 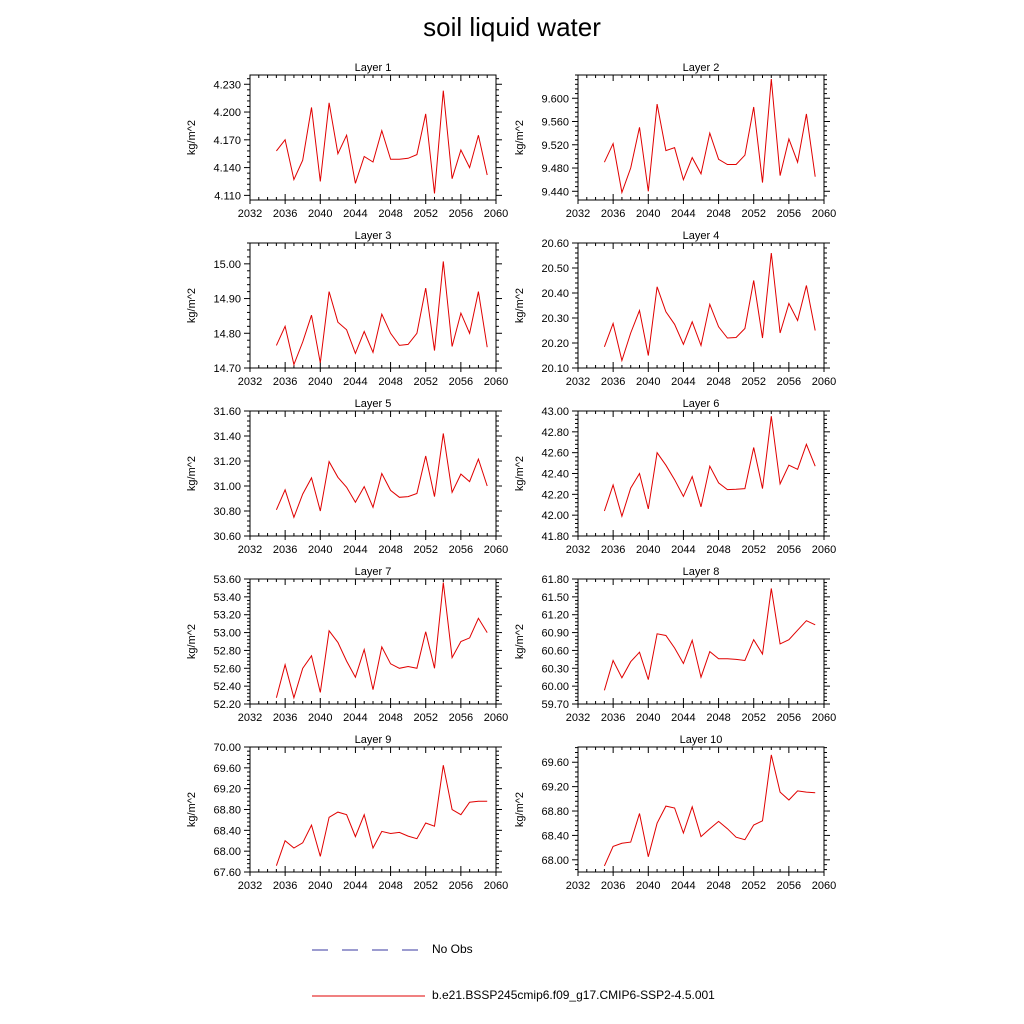 I want to click on panel-title: Layer 4, so click(x=701, y=236).